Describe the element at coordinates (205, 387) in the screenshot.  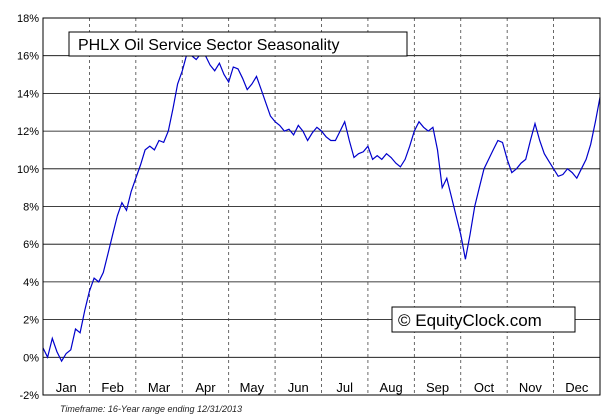
I see `x-tick-label: Apr` at that location.